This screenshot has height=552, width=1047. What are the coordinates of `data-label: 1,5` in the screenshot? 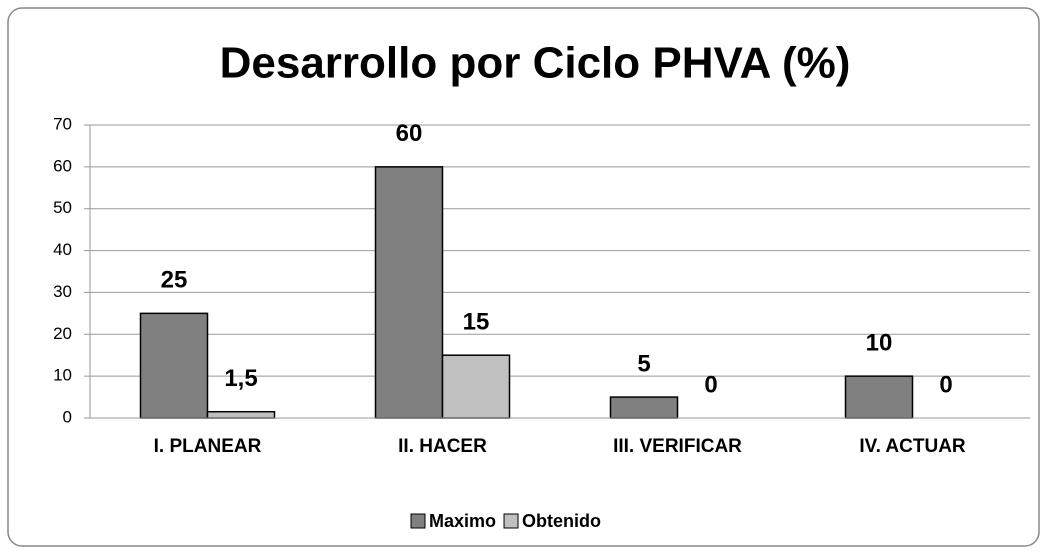 It's located at (240, 378).